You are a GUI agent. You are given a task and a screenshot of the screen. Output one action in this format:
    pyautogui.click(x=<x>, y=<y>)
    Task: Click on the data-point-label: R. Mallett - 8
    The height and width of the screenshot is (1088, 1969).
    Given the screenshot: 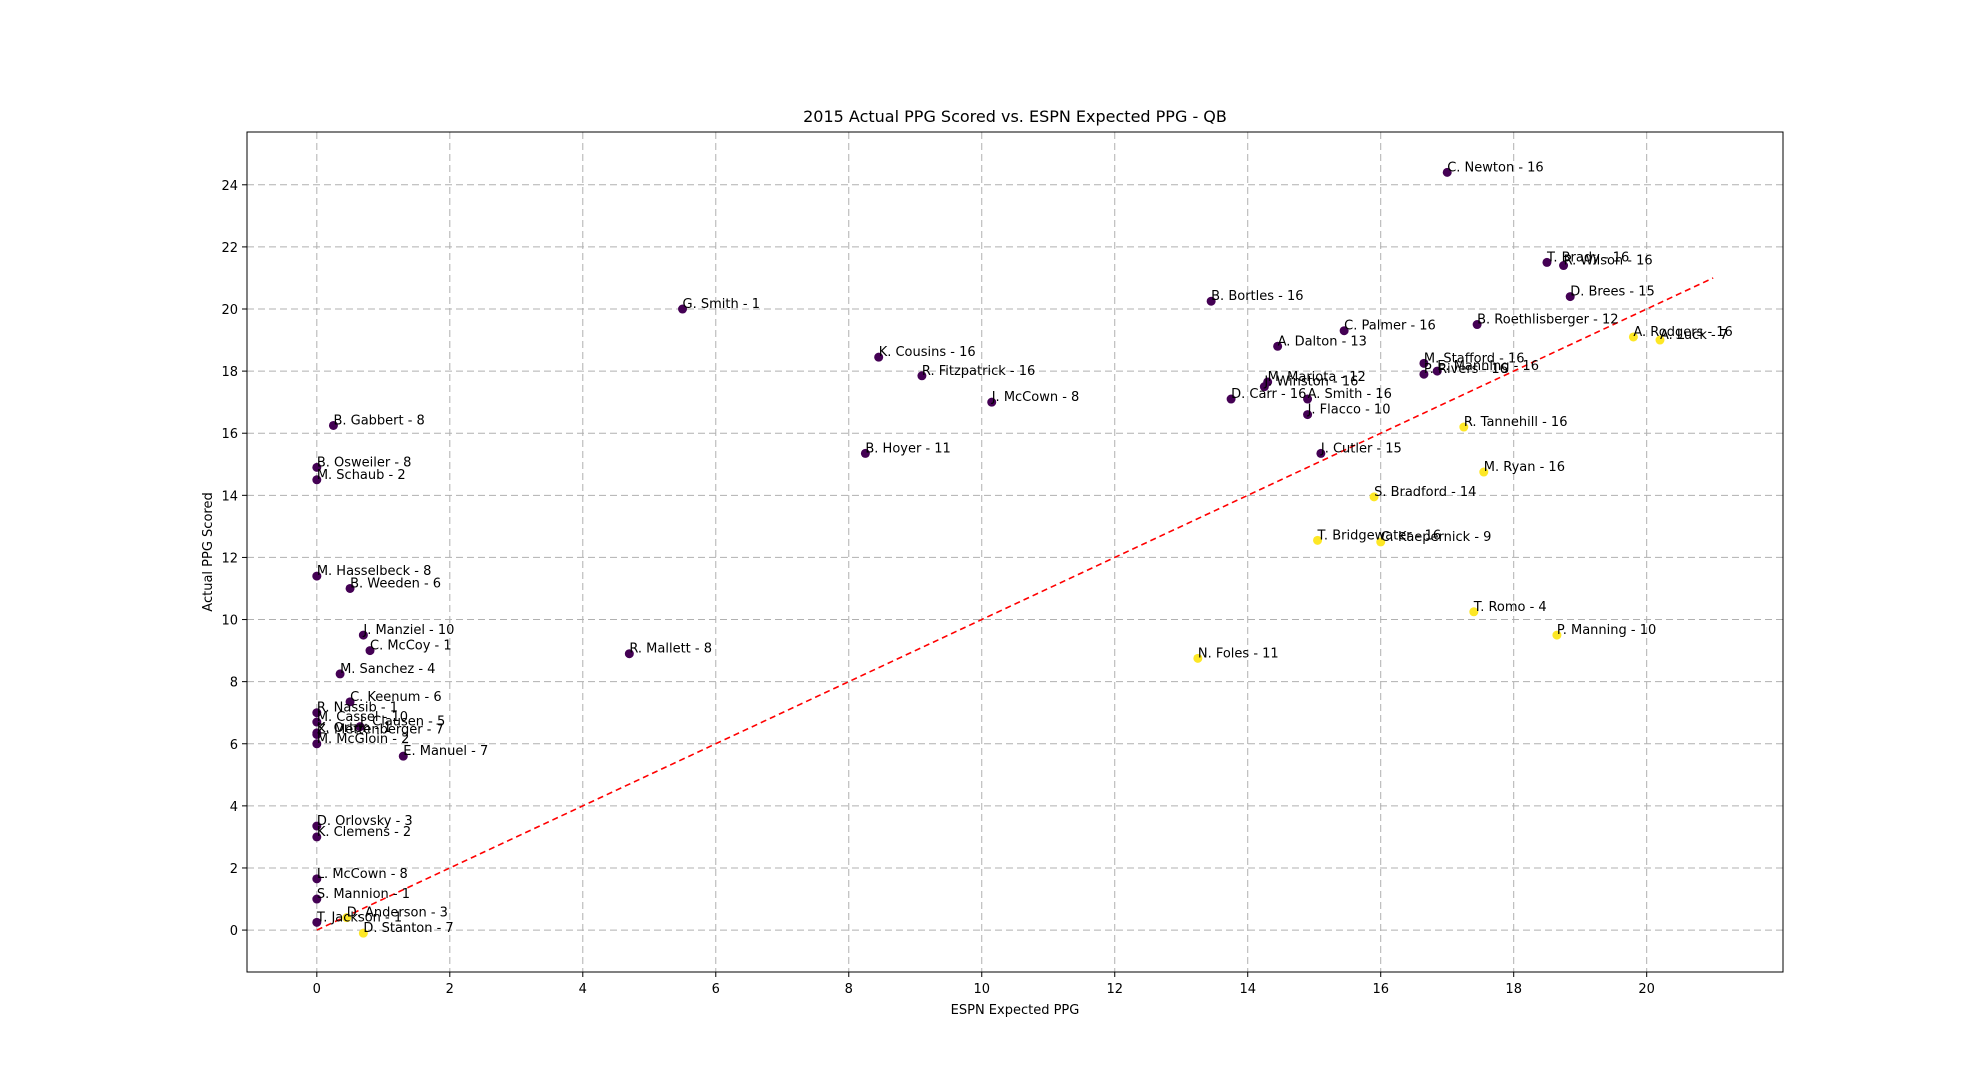 What is the action you would take?
    pyautogui.click(x=670, y=649)
    